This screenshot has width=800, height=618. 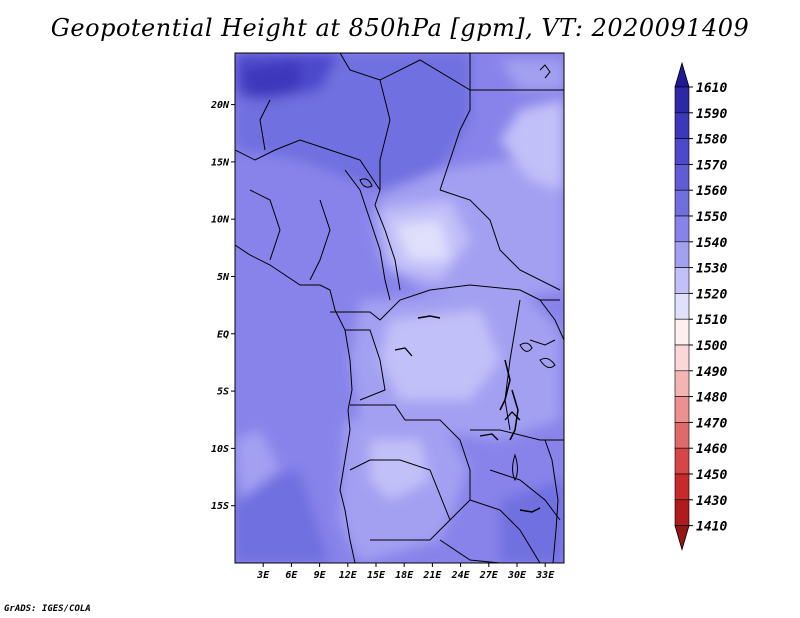 I want to click on lon-tick-label: 33E, so click(x=545, y=575).